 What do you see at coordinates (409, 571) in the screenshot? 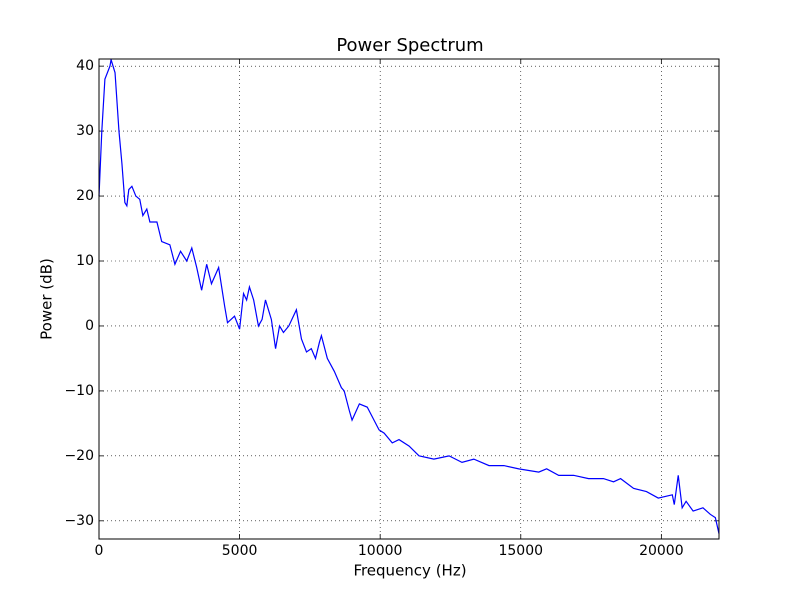
I see `x-axis-label: Frequency (Hz)` at bounding box center [409, 571].